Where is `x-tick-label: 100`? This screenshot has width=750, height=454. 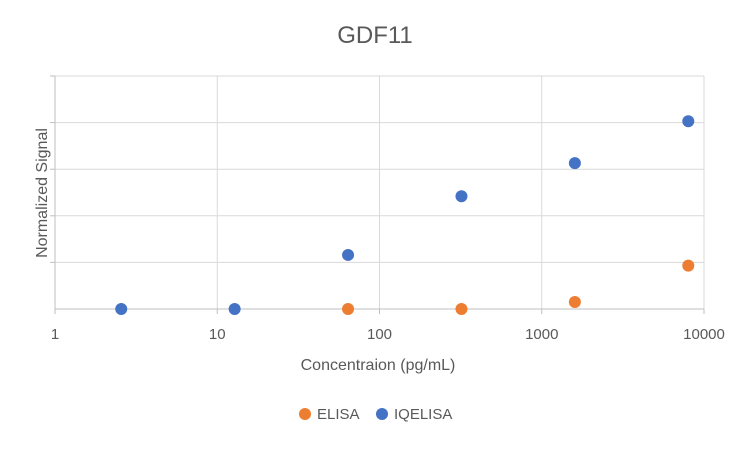
x-tick-label: 100 is located at coordinates (379, 334).